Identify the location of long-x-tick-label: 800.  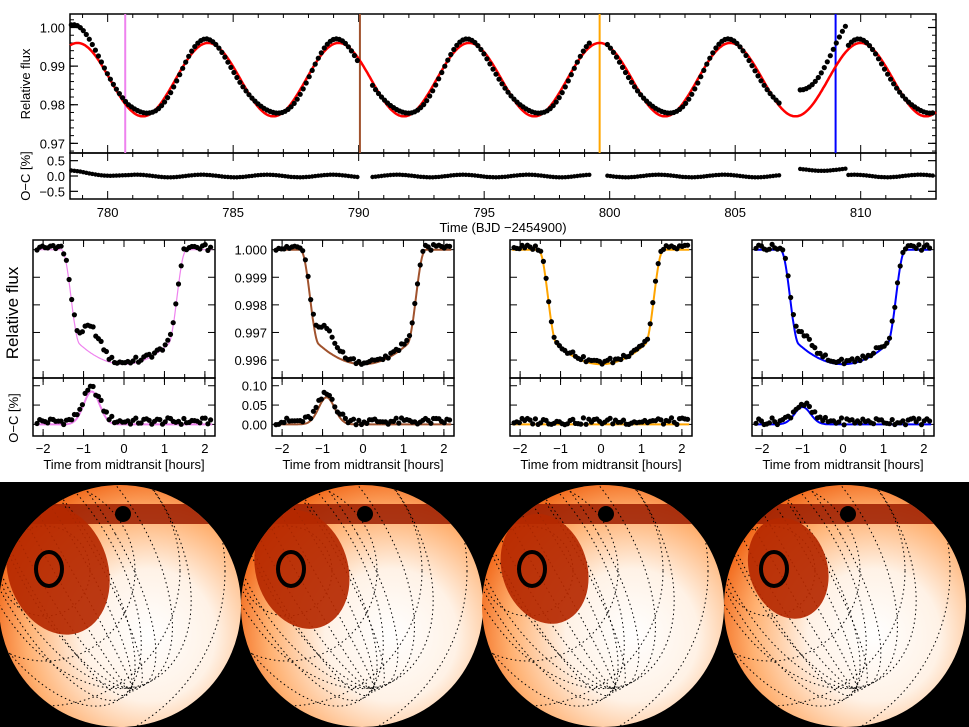
(610, 212).